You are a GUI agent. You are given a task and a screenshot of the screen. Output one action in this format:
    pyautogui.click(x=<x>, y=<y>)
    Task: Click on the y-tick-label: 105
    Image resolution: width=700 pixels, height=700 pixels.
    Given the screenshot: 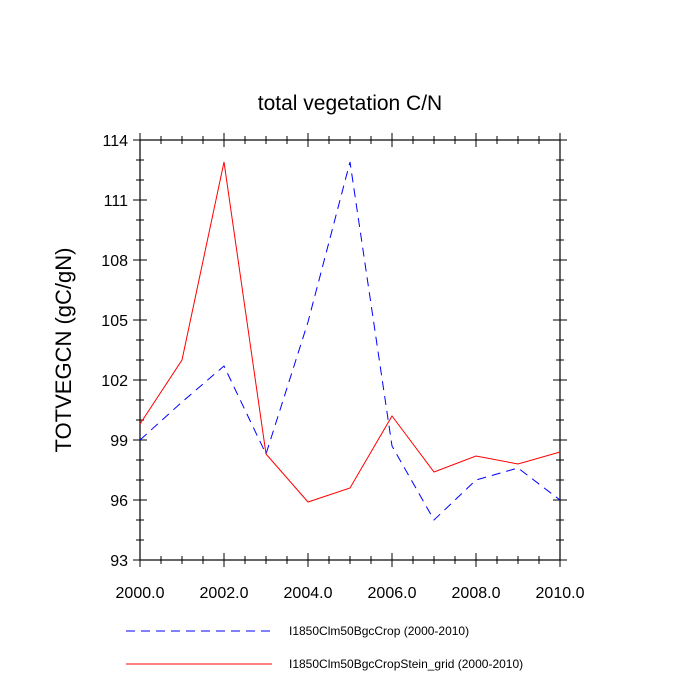 What is the action you would take?
    pyautogui.click(x=114, y=321)
    